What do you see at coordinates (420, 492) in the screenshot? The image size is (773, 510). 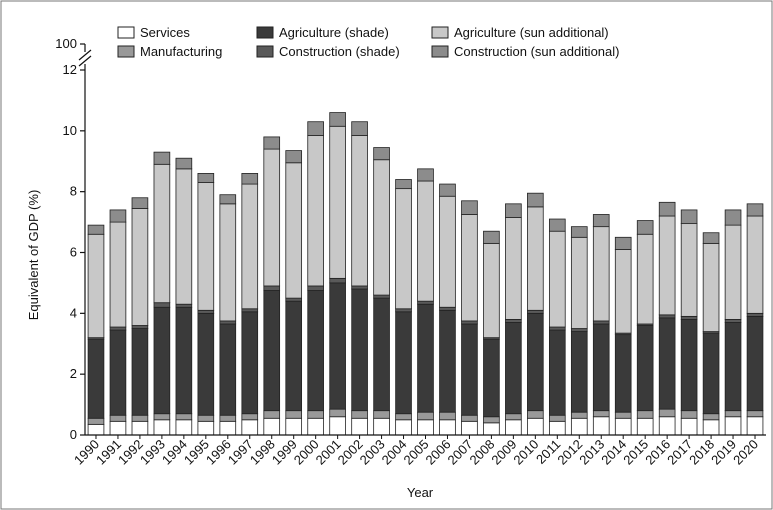 I see `x-axis-label: Year` at bounding box center [420, 492].